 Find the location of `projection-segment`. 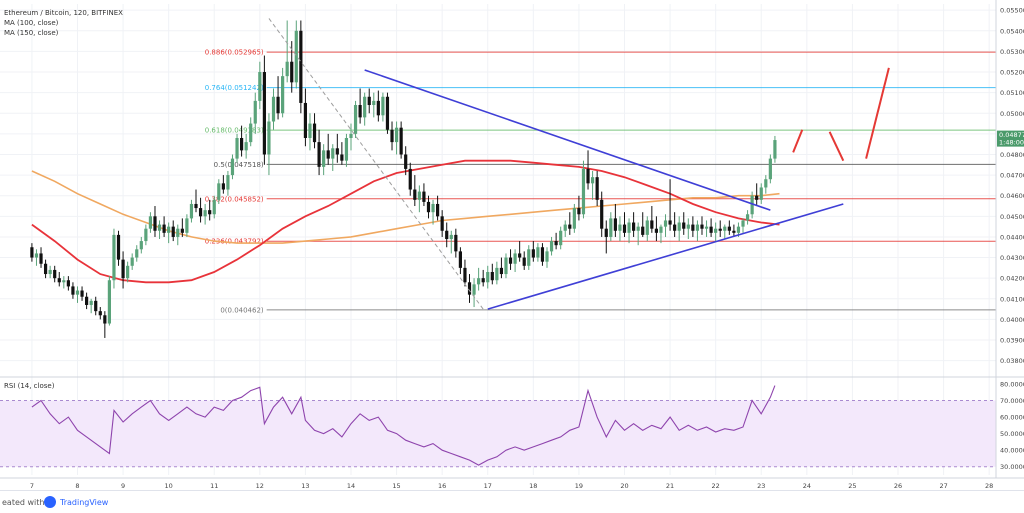

projection-segment is located at coordinates (798, 141).